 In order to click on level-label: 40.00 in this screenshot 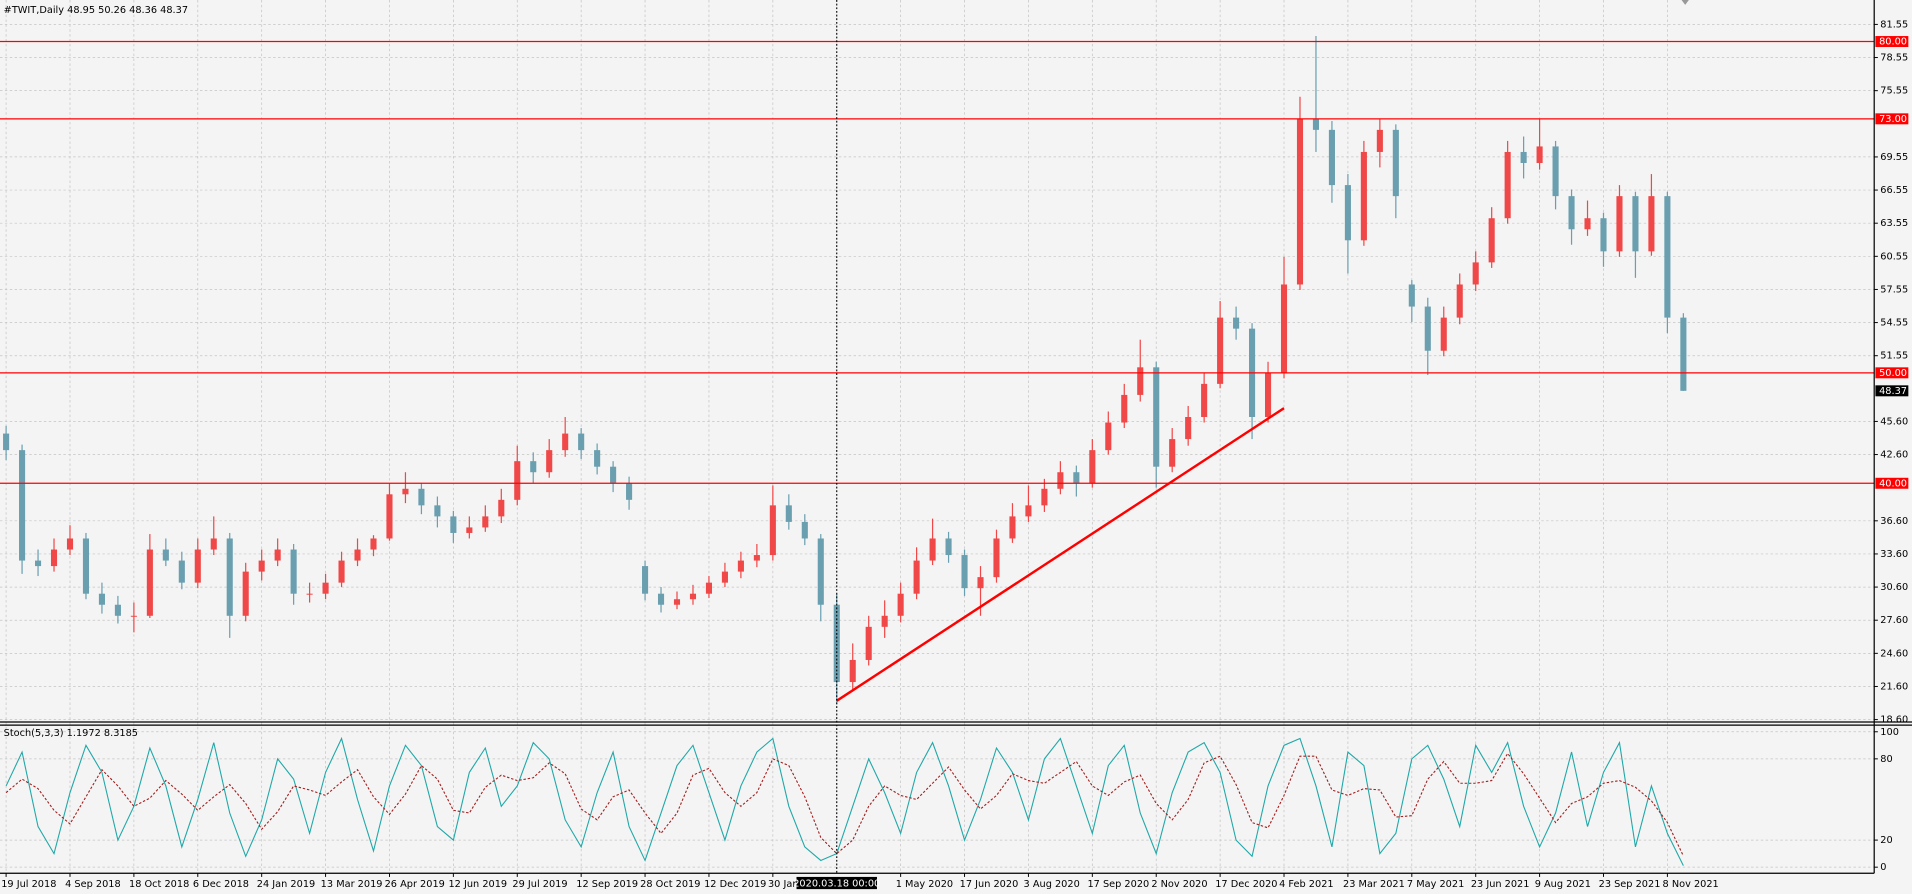, I will do `click(1893, 483)`.